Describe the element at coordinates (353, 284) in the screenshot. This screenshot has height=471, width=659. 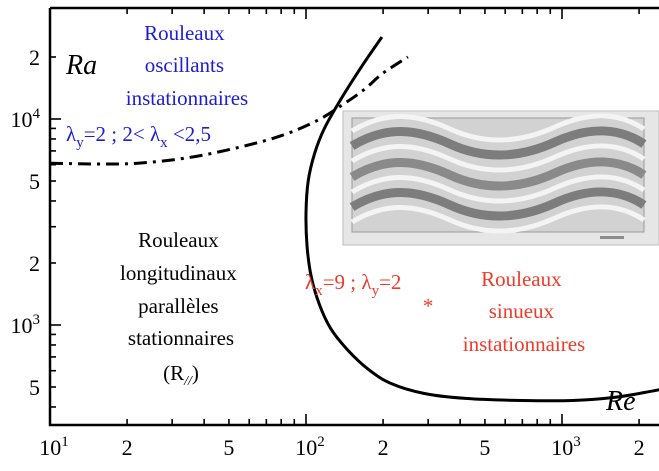
I see `label-red-lambda: λx=9 ; λy=2` at that location.